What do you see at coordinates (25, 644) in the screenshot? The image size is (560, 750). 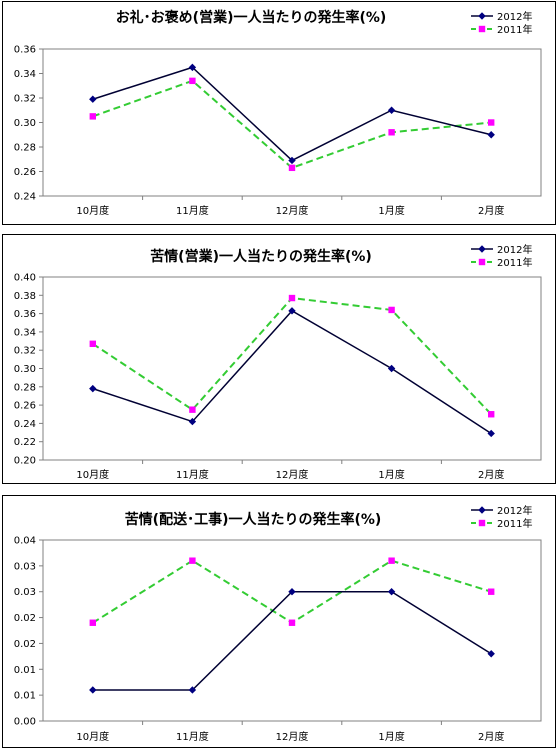 I see `y-tick-label: 0.02` at bounding box center [25, 644].